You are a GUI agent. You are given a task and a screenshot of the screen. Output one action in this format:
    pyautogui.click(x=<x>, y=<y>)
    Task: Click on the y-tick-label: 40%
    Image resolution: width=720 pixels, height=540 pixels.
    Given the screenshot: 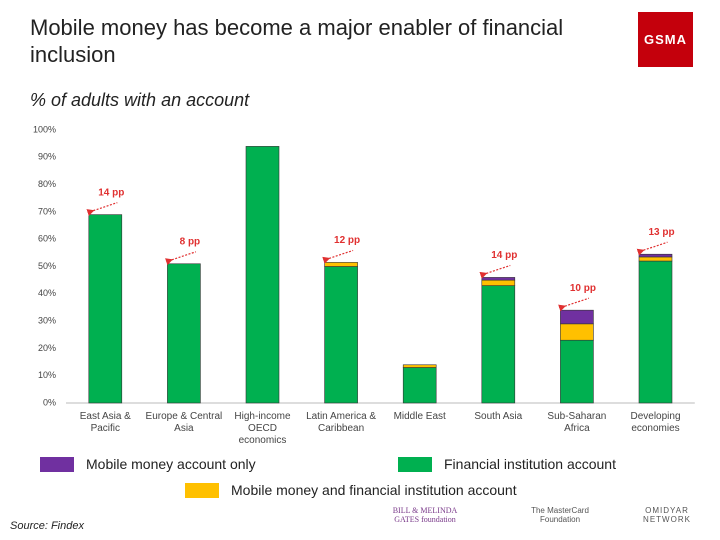 What is the action you would take?
    pyautogui.click(x=47, y=293)
    